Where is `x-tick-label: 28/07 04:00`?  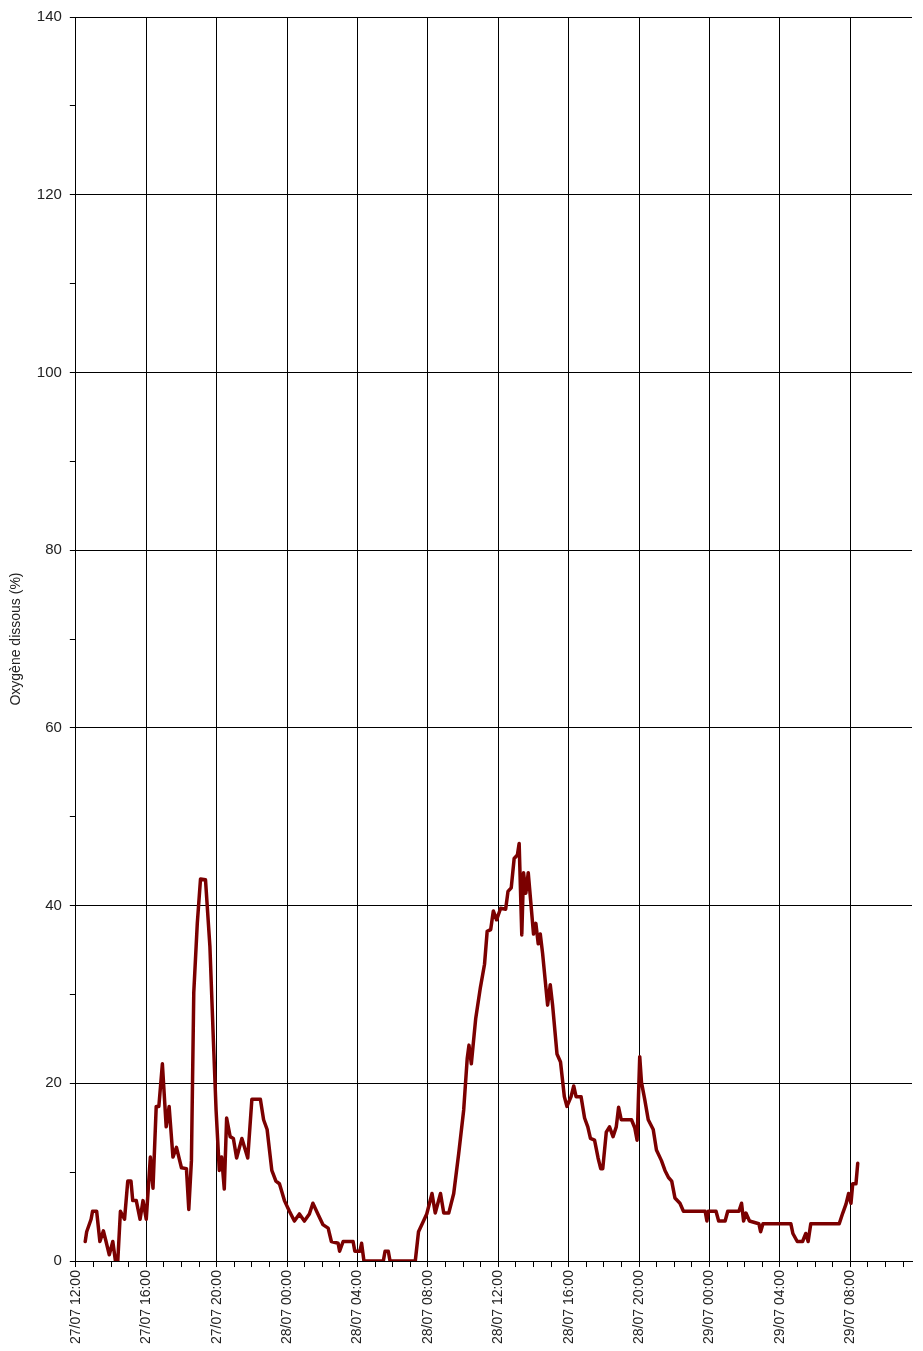
x-tick-label: 28/07 04:00 is located at coordinates (356, 1307).